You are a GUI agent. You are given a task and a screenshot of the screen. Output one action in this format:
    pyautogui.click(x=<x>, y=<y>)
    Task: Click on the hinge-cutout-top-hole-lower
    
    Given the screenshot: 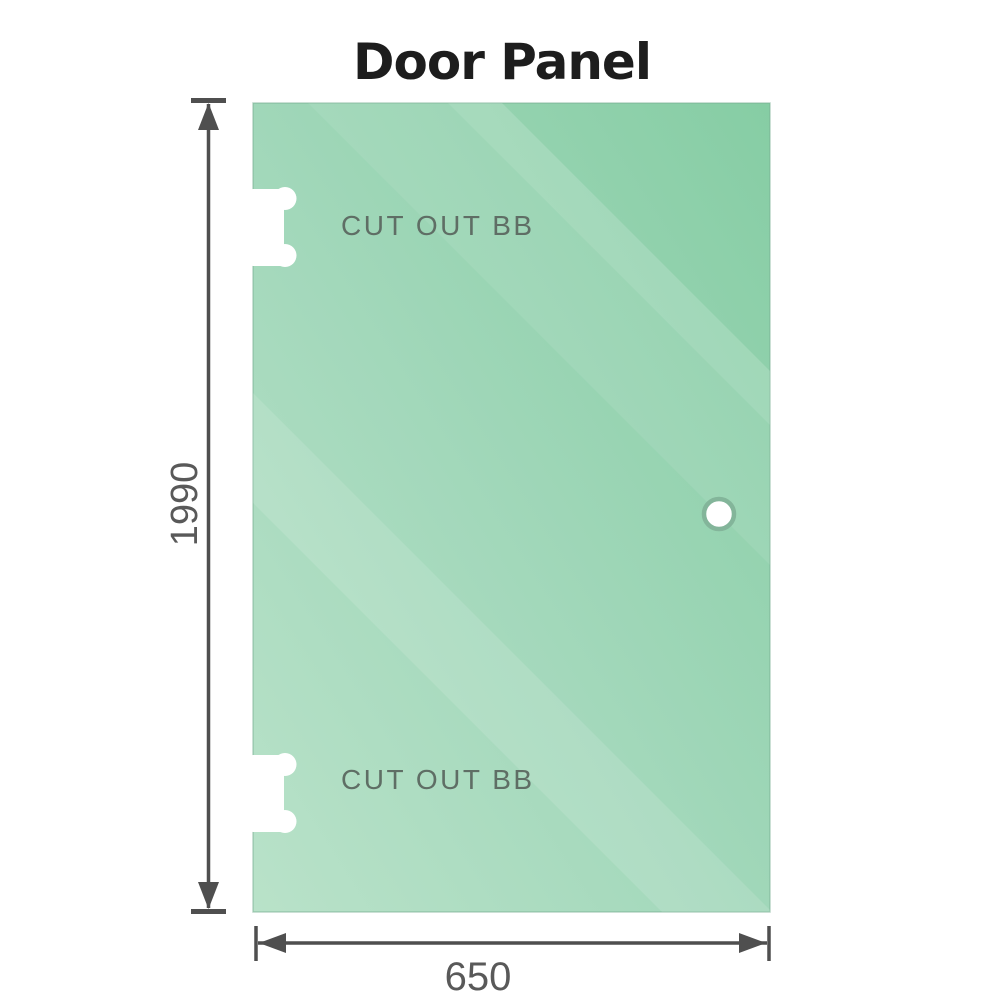 What is the action you would take?
    pyautogui.click(x=285, y=255)
    